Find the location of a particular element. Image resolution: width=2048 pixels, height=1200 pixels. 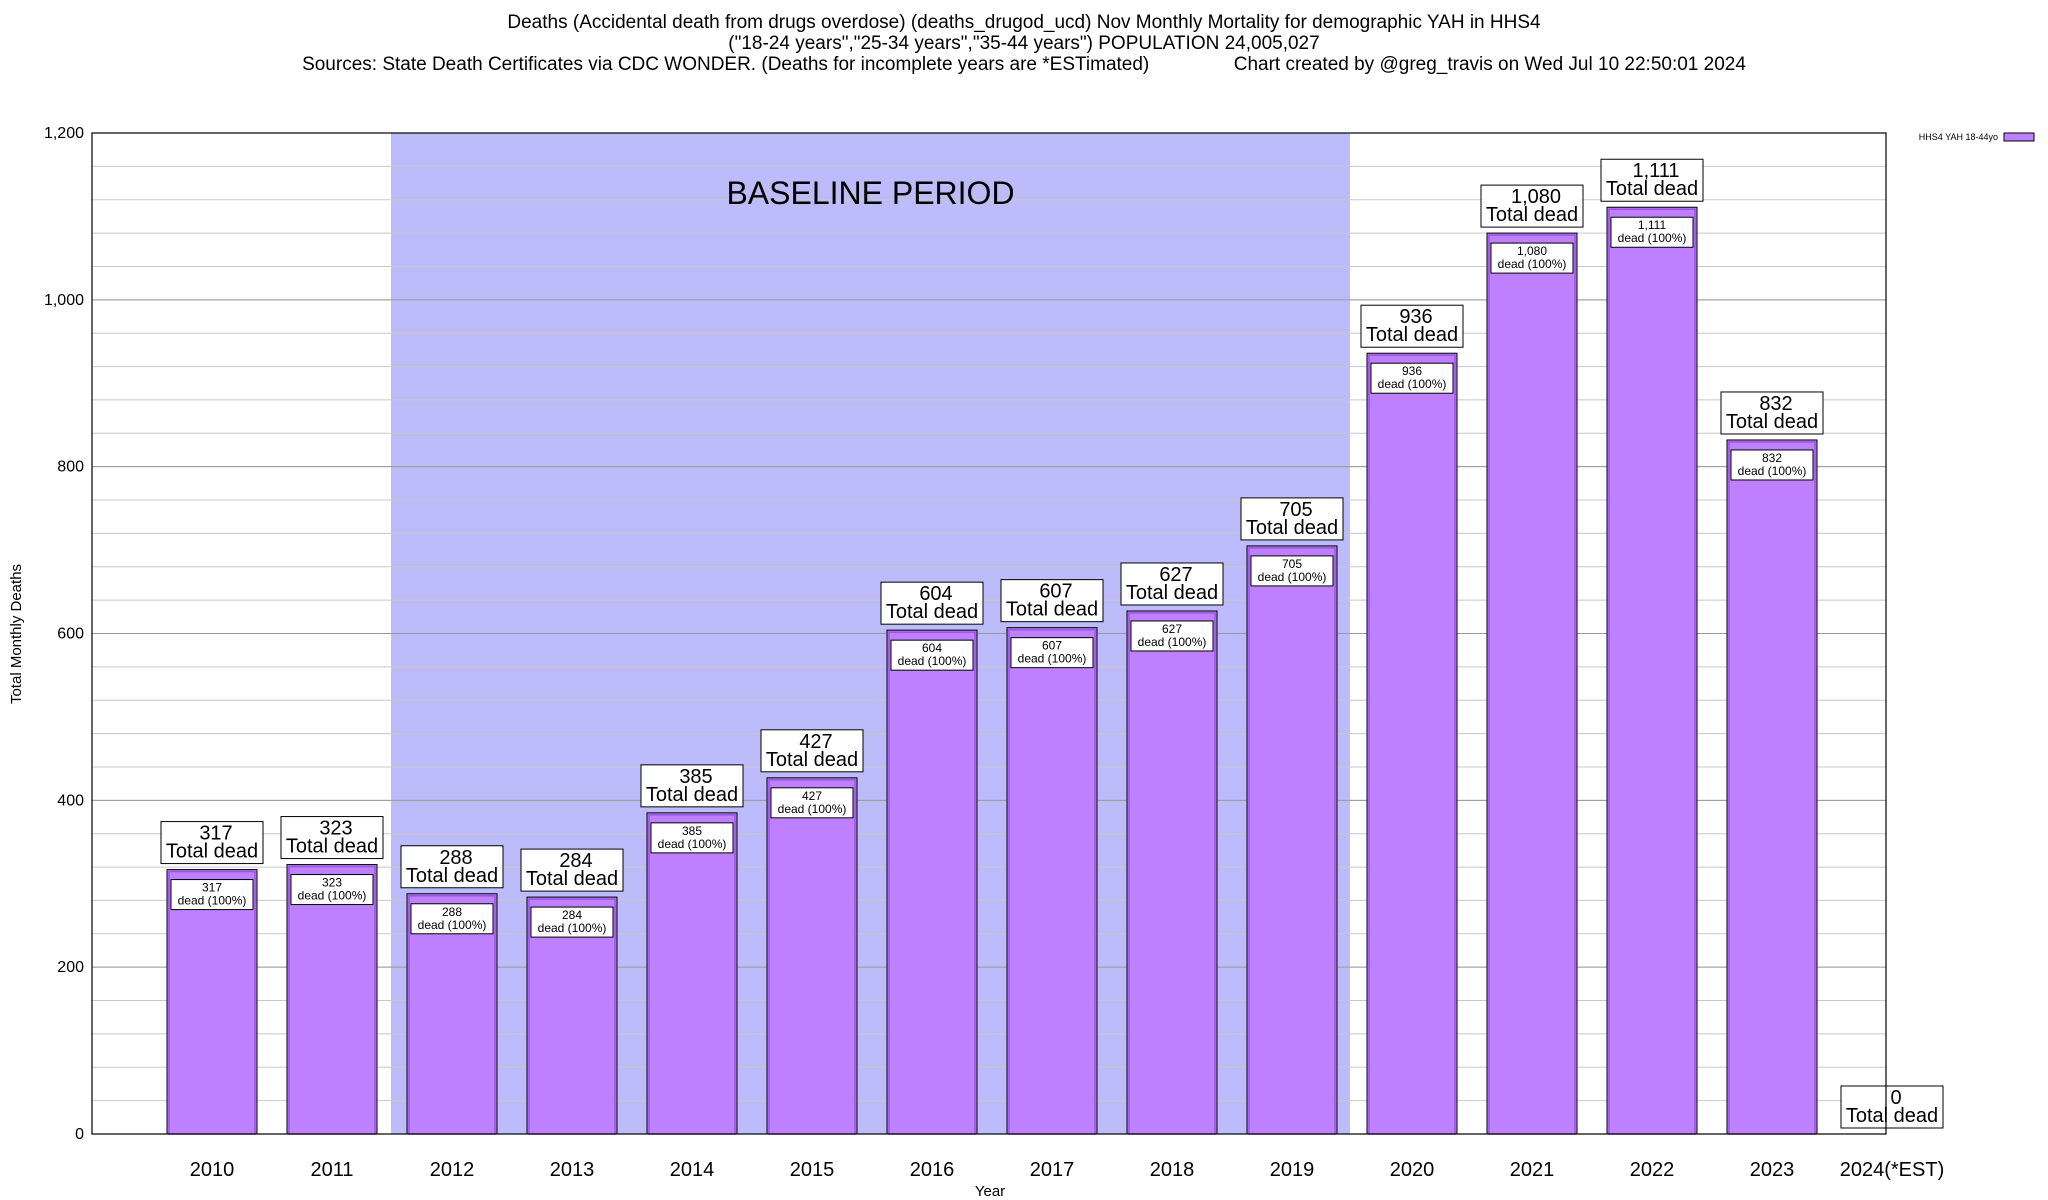

inner-value-label: 288 is located at coordinates (452, 912).